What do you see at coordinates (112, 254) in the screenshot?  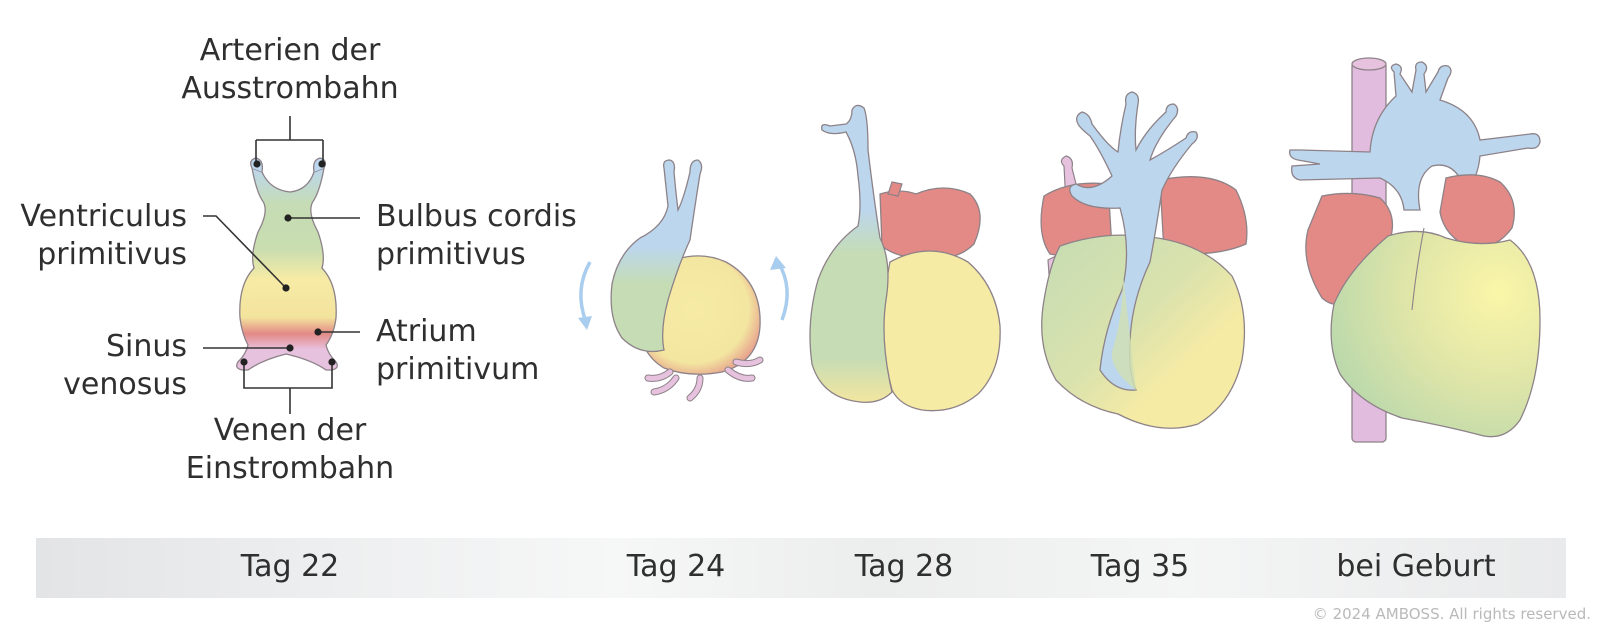 I see `label-ventriculus-line2: primitivus` at bounding box center [112, 254].